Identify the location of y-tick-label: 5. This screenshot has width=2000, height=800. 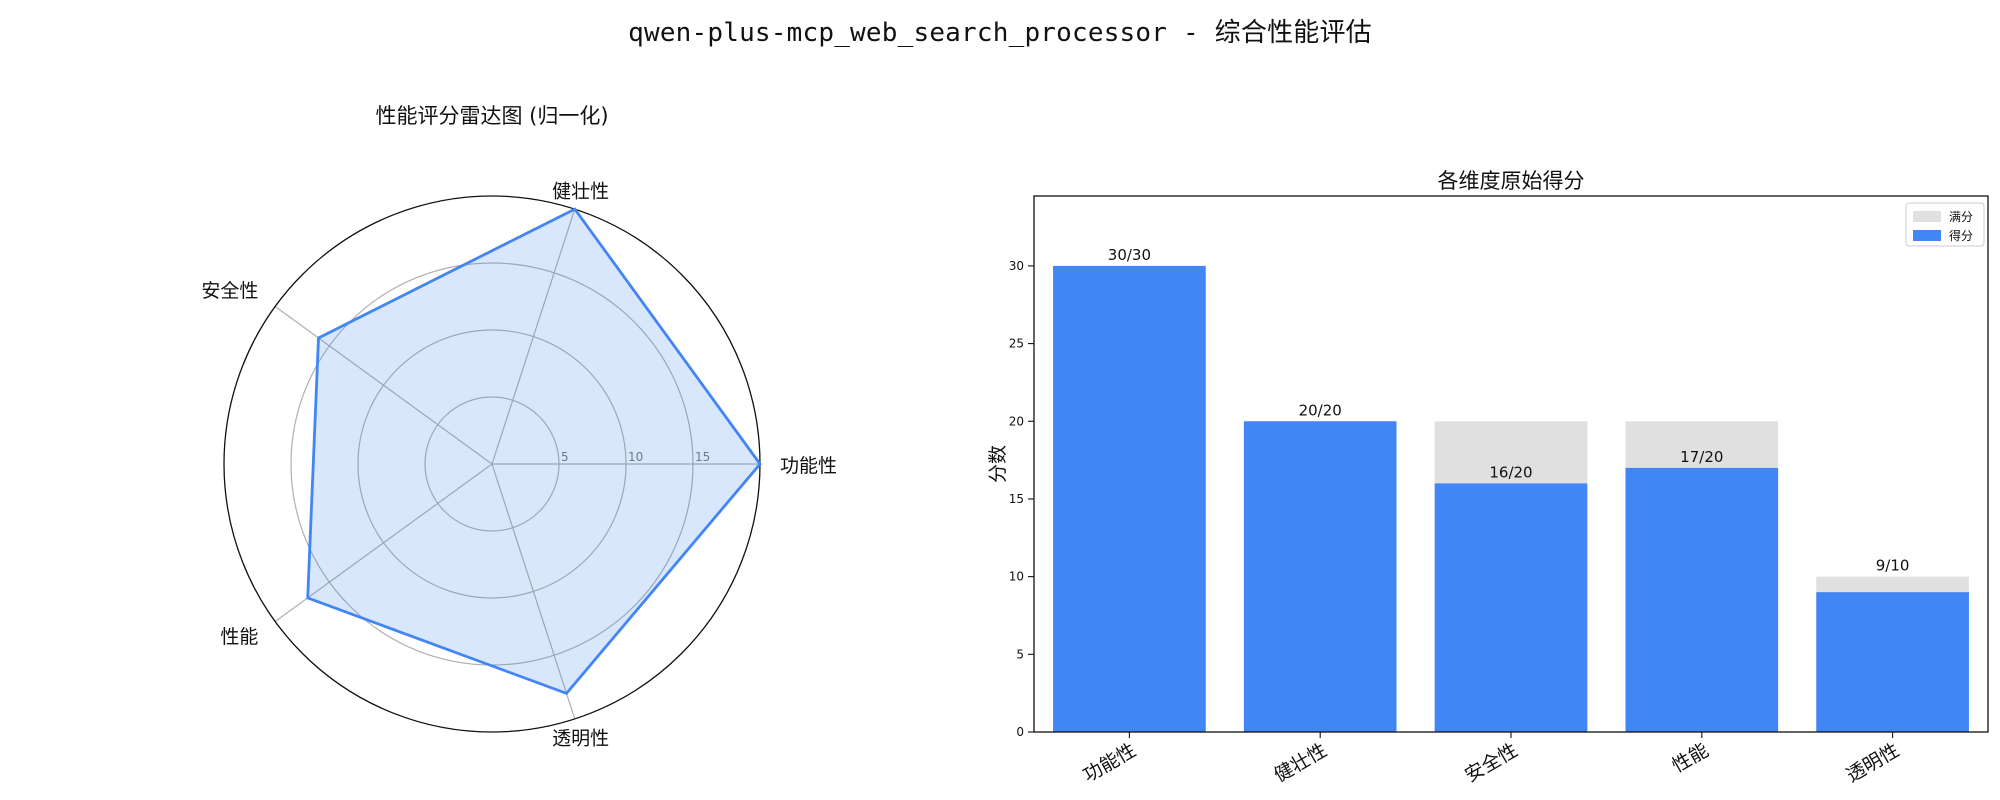
(1020, 654).